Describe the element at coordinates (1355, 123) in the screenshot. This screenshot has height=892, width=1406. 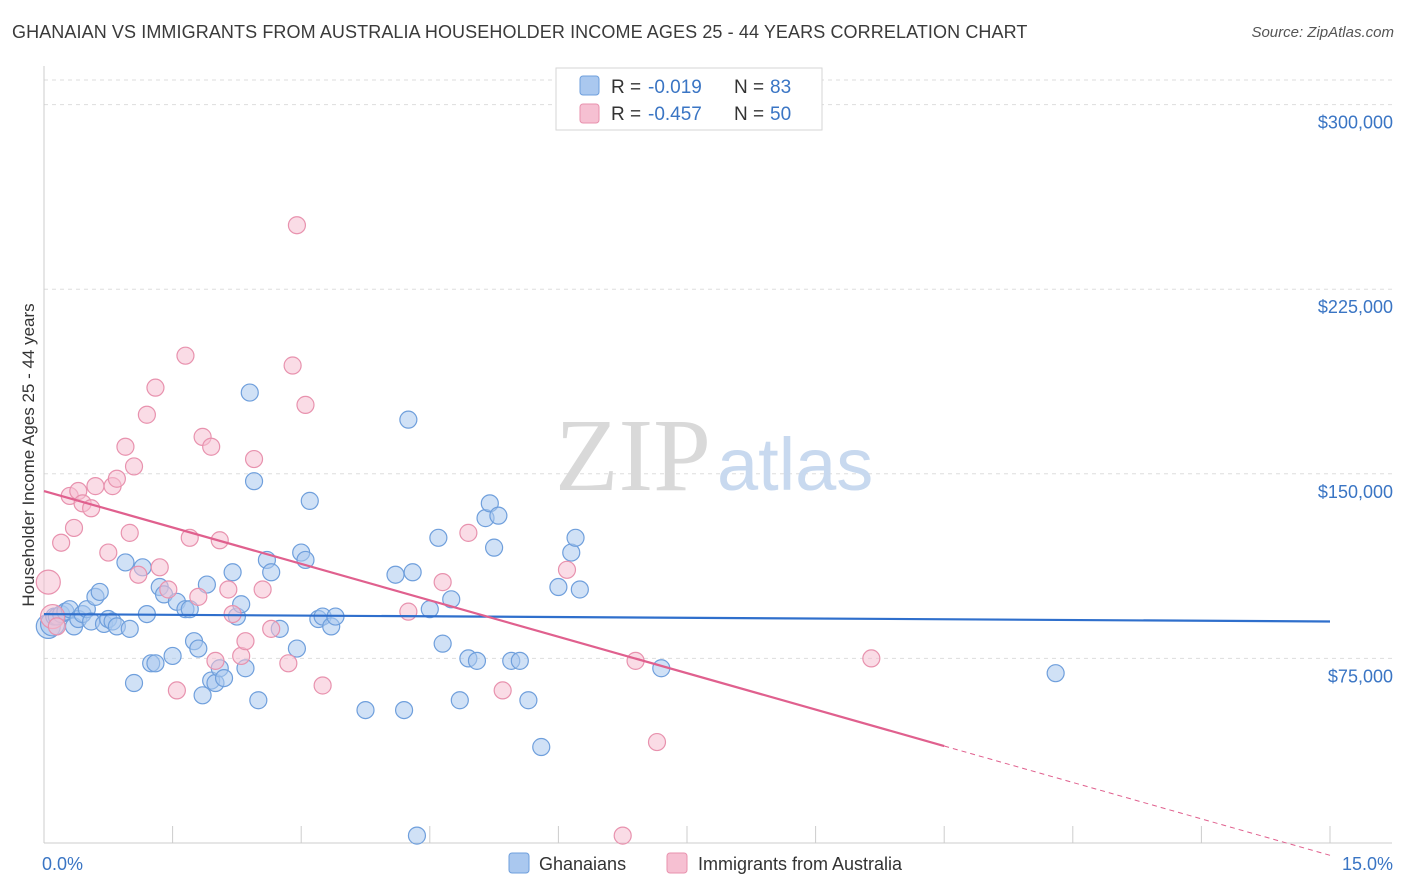
I see `y-tick-label-3: $300,000` at that location.